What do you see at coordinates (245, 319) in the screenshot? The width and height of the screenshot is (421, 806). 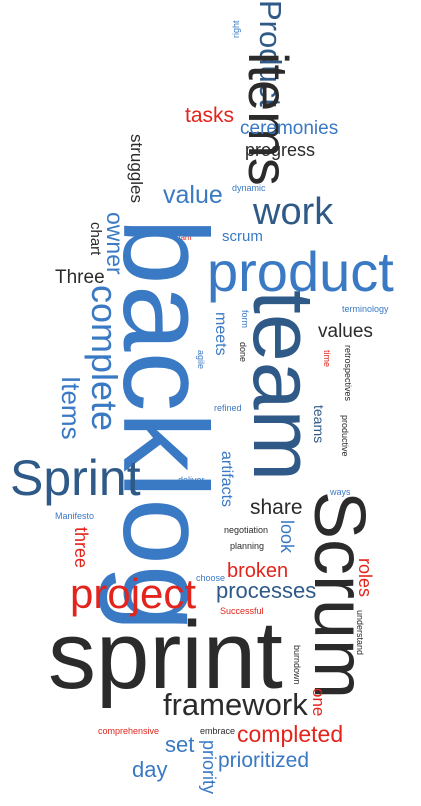 I see `word-form: form` at bounding box center [245, 319].